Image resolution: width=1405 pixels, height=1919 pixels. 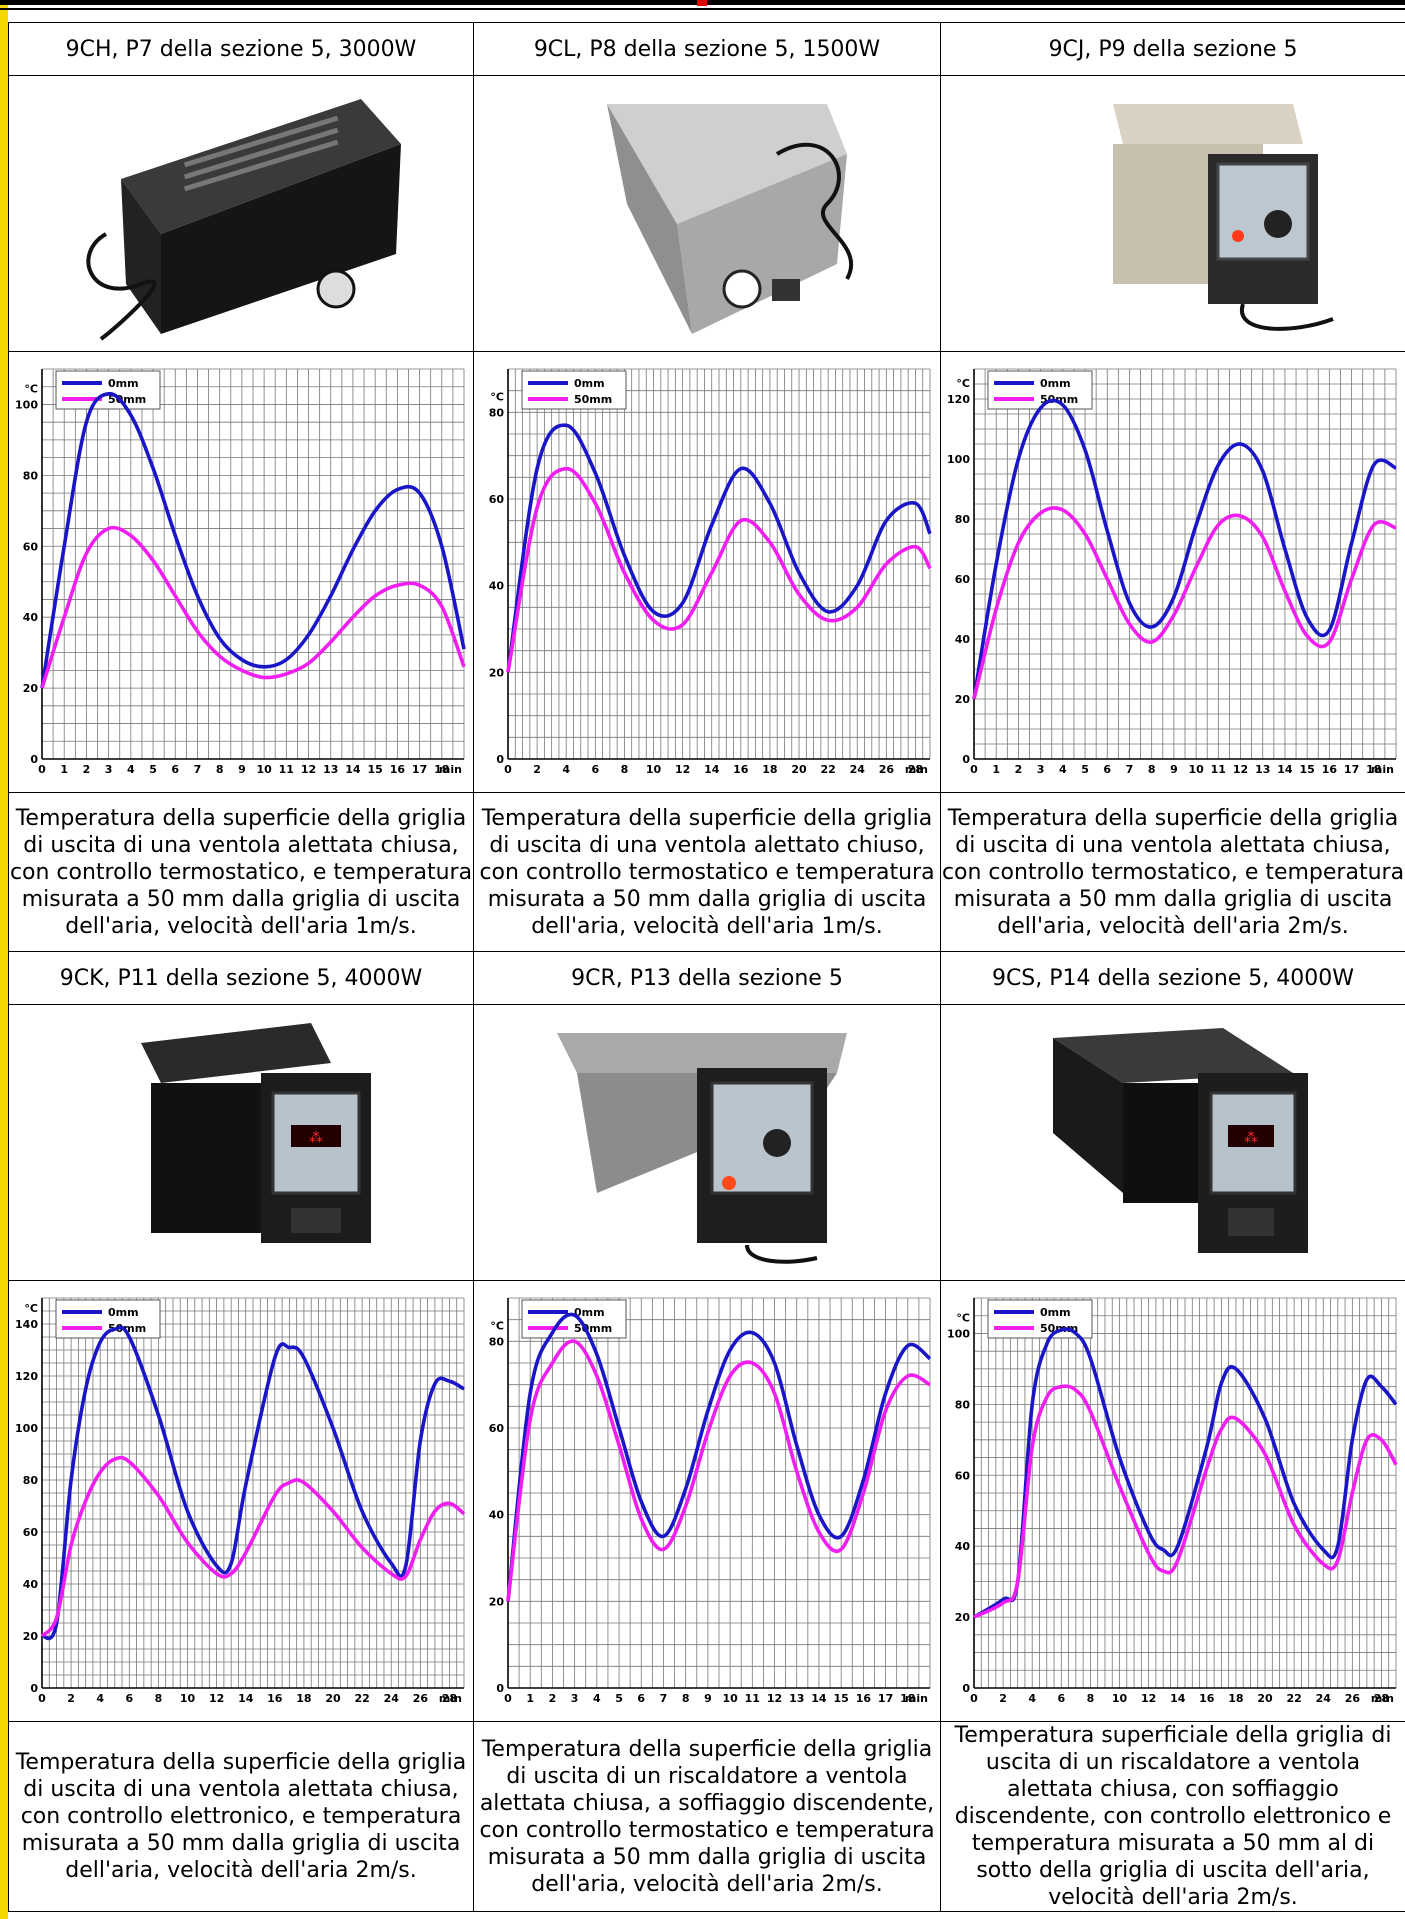 I want to click on x-tick-label: 26, so click(x=420, y=1698).